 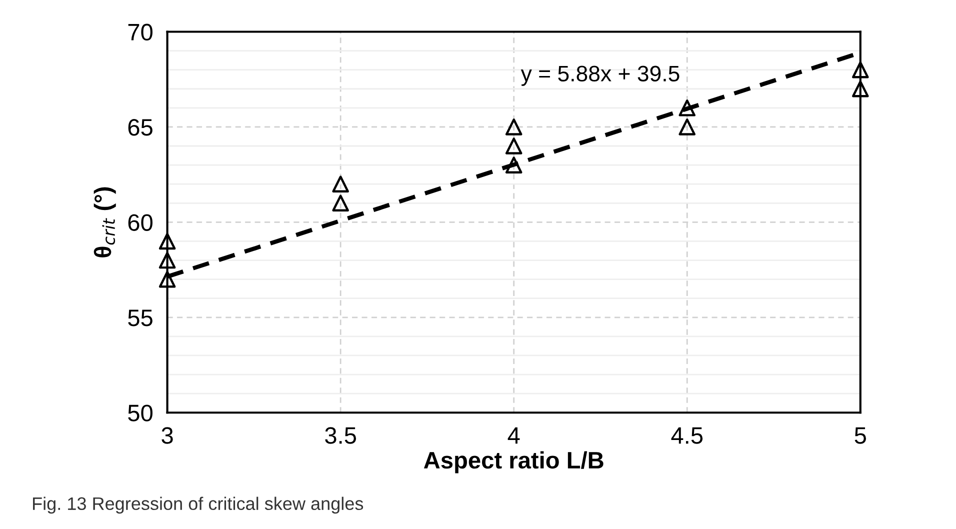 I want to click on x-tick-label: 3.5, so click(x=340, y=435).